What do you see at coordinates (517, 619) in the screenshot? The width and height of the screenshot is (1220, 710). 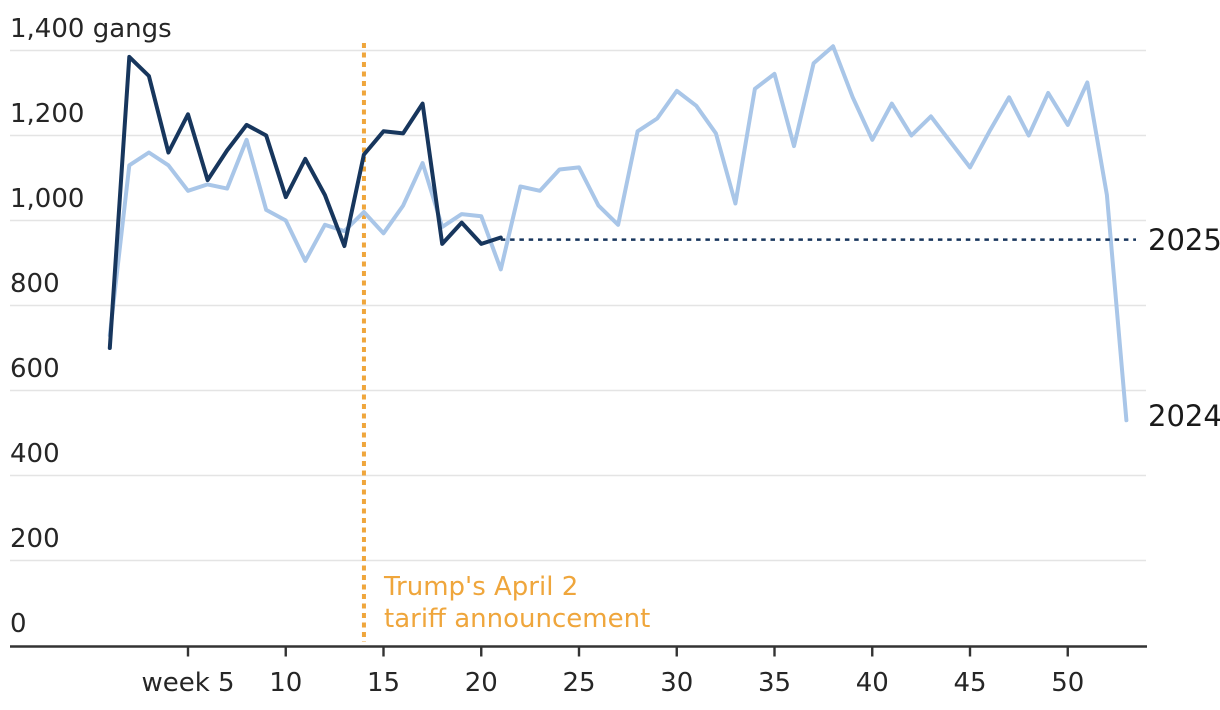 I see `annotation-text-line2: tariff announcement` at bounding box center [517, 619].